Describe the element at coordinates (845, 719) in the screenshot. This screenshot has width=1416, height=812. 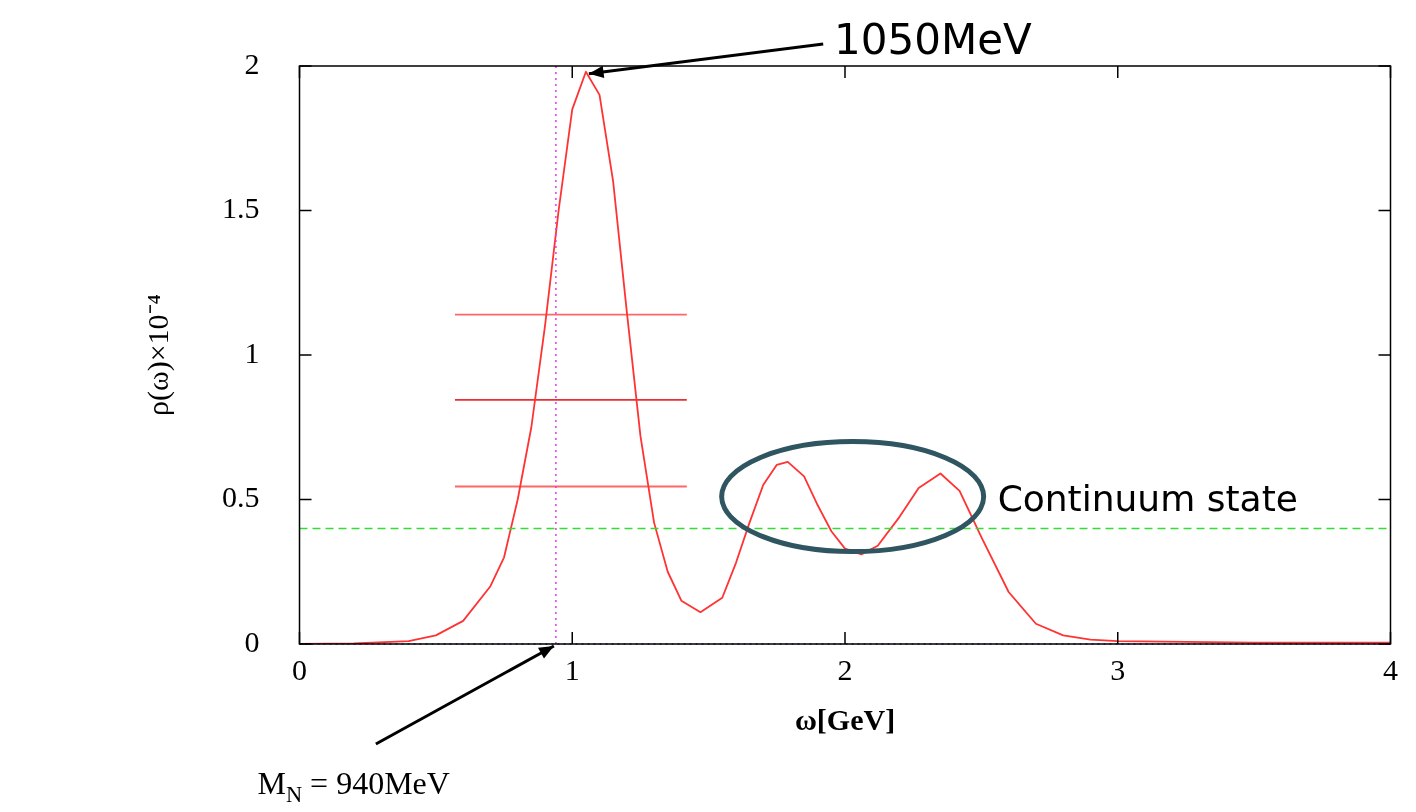
I see `x-axis-title: ω[GeV]` at that location.